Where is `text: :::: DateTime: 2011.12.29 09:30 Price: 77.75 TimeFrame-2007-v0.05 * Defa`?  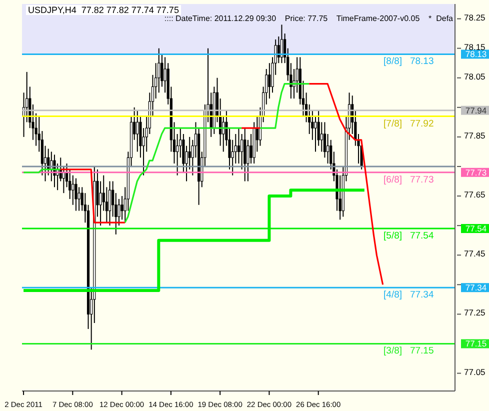 text: :::: DateTime: 2011.12.29 09:30 Price: 77.75 TimeFrame-2007-v0.05 * Defa is located at coordinates (308, 18).